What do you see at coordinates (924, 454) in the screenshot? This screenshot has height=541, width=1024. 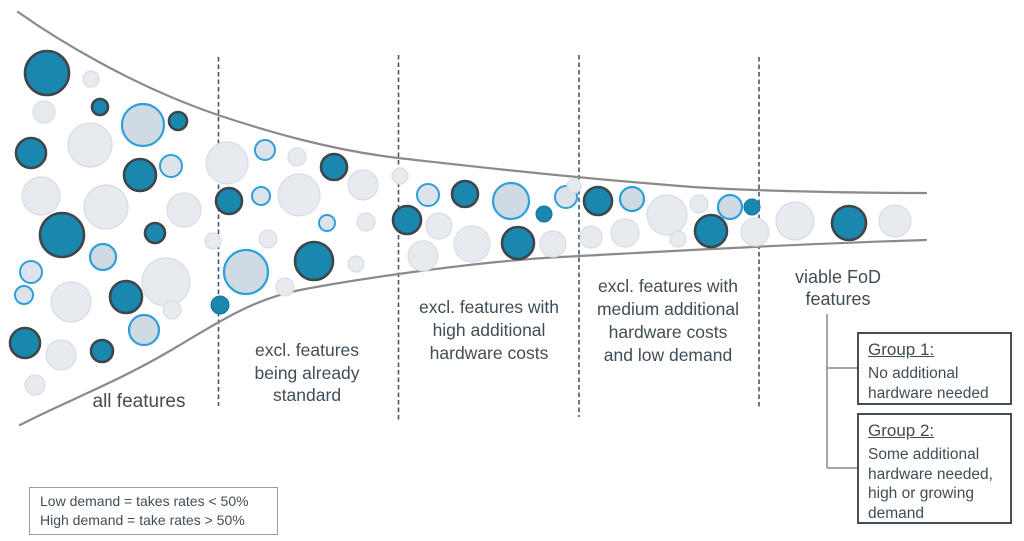 I see `group-2-body-line: Some additional` at bounding box center [924, 454].